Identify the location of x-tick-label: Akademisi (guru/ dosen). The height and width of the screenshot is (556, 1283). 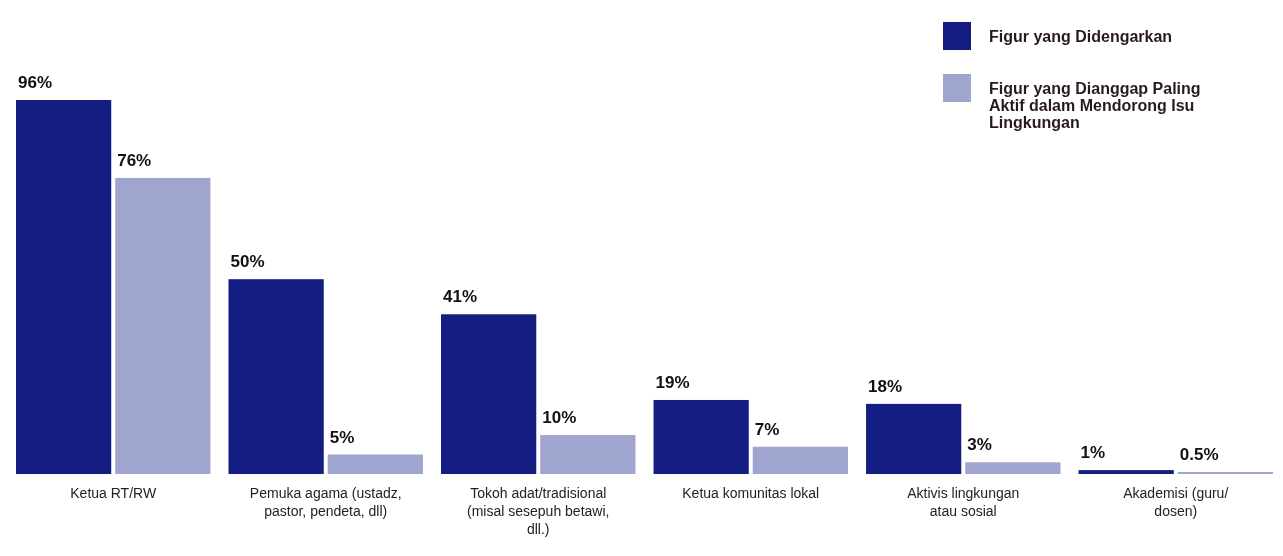
(1176, 502).